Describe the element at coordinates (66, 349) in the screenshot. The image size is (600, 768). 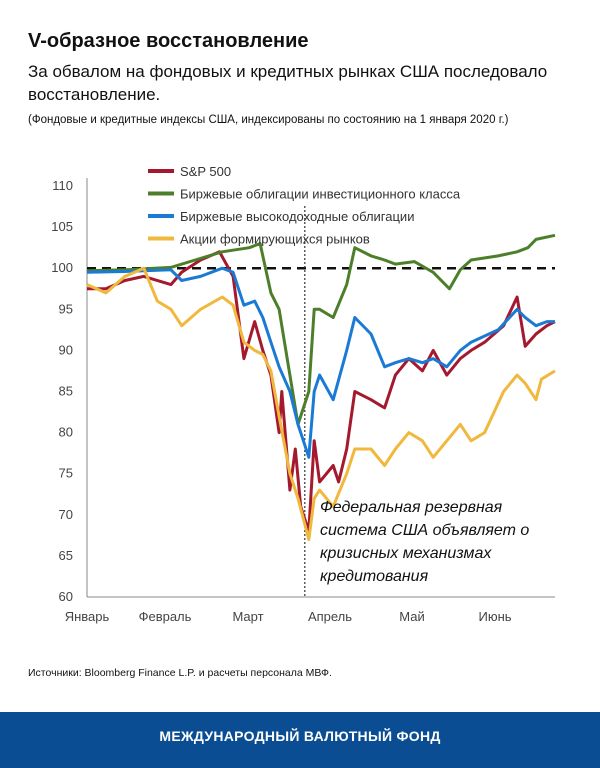
I see `y-tick-label: 90` at that location.